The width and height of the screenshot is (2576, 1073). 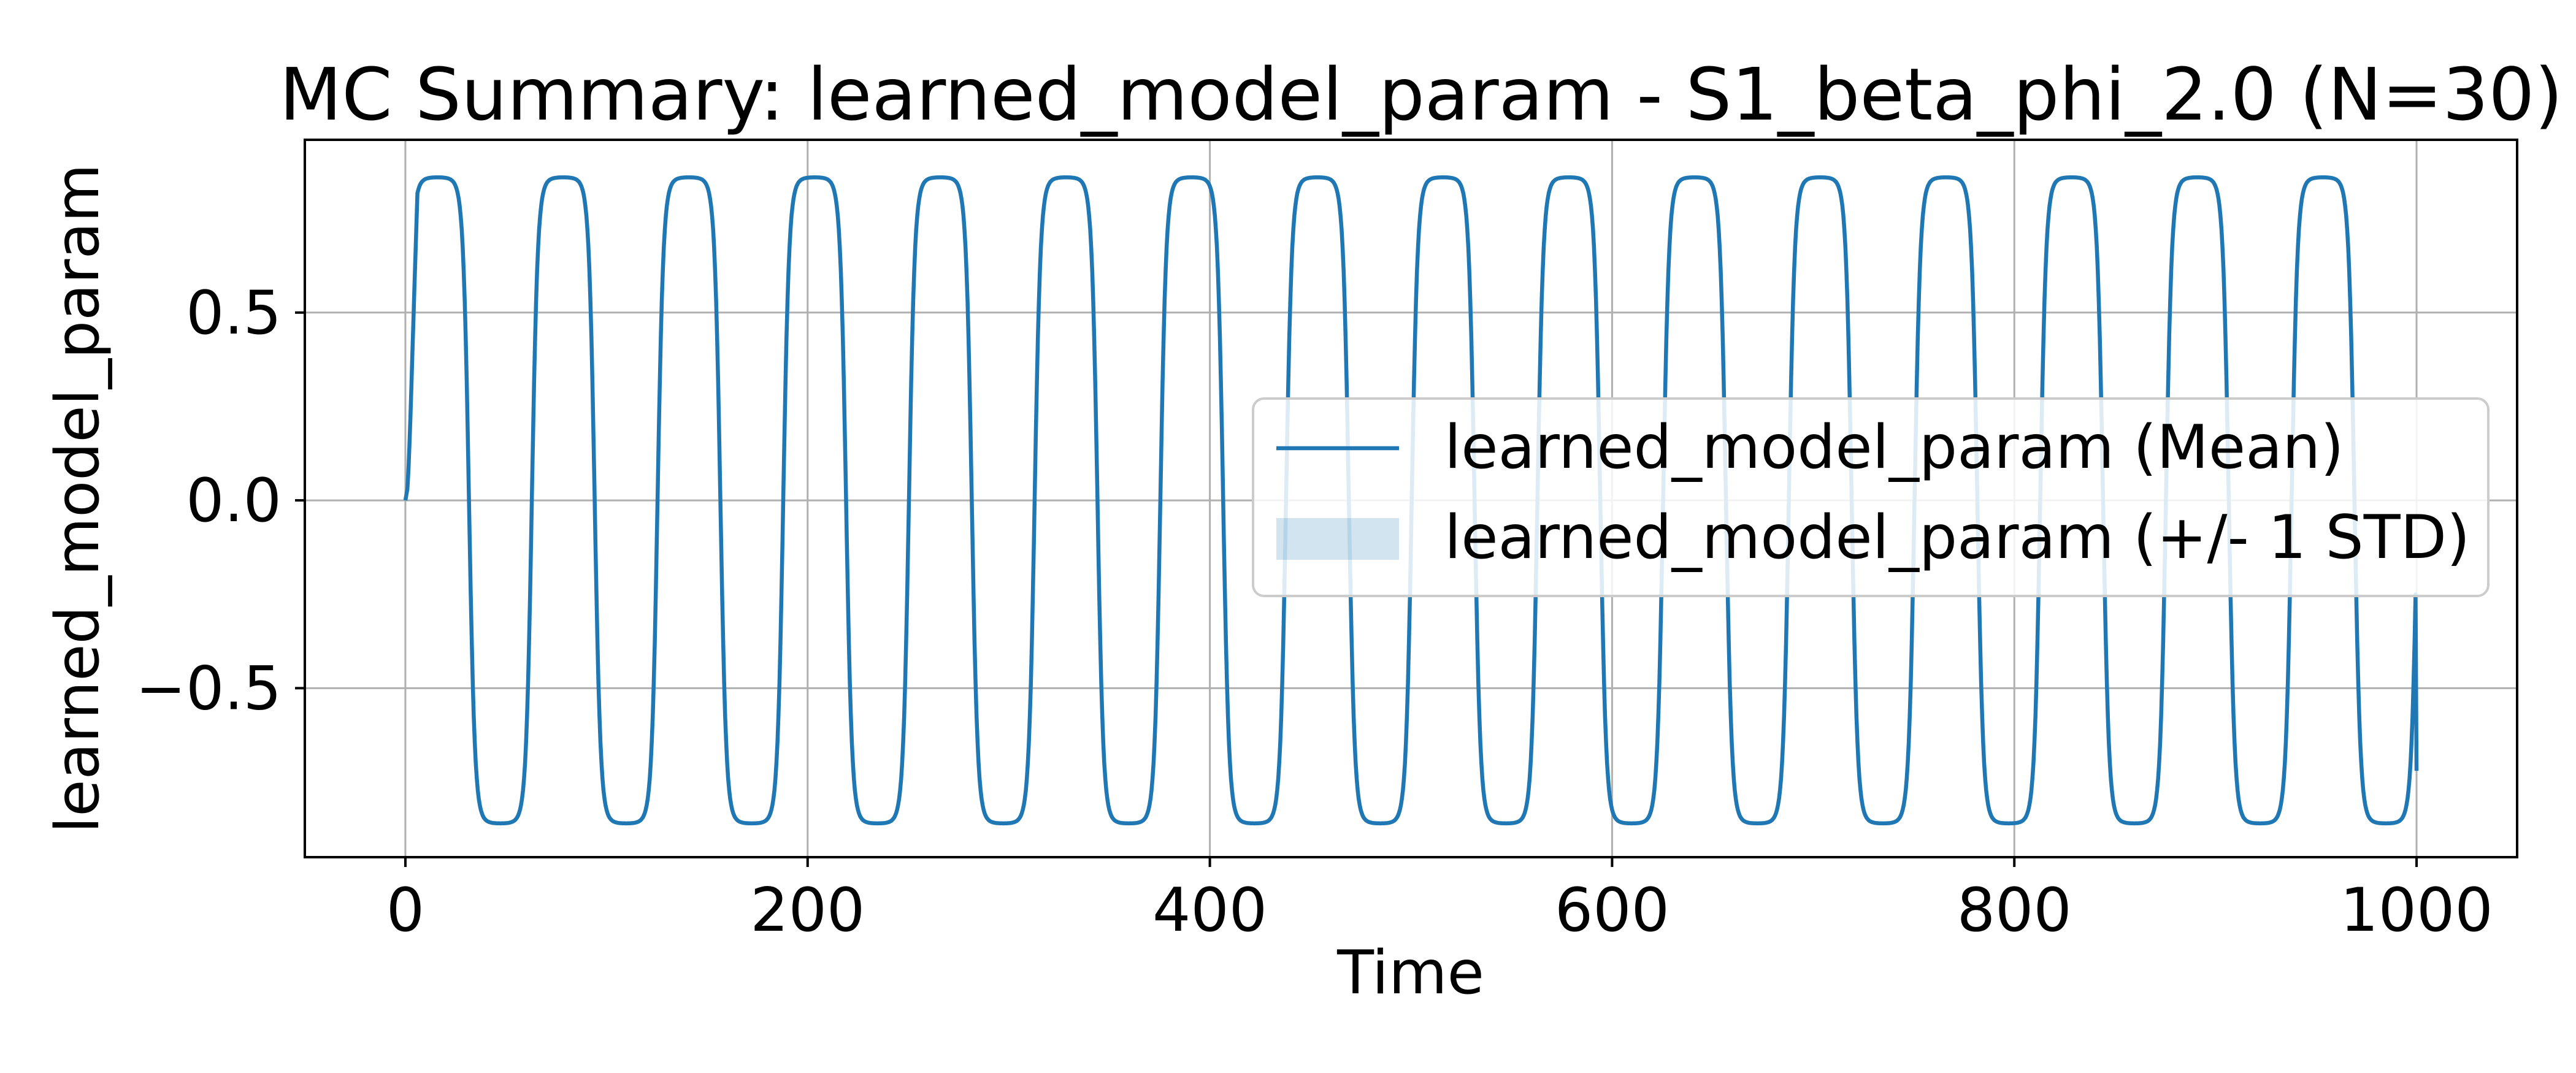 I want to click on y-axis-label: learned_model_param, so click(x=78, y=498).